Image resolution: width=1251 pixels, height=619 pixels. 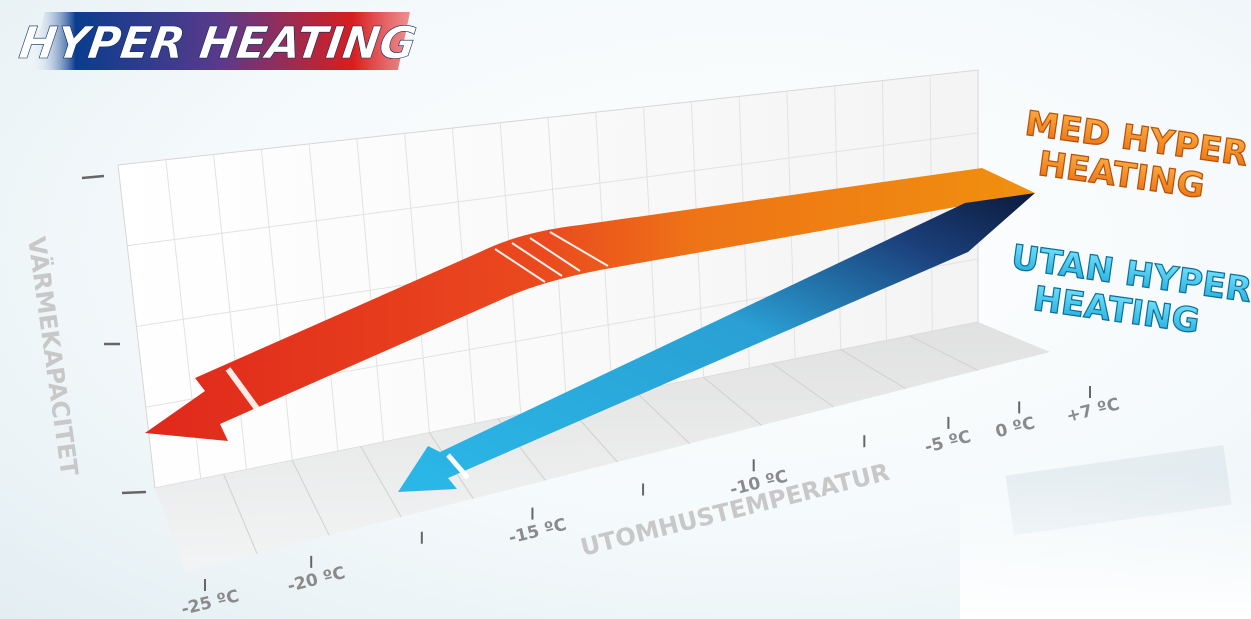 I want to click on legend-med: MED HYPER HEATING, so click(x=1136, y=155).